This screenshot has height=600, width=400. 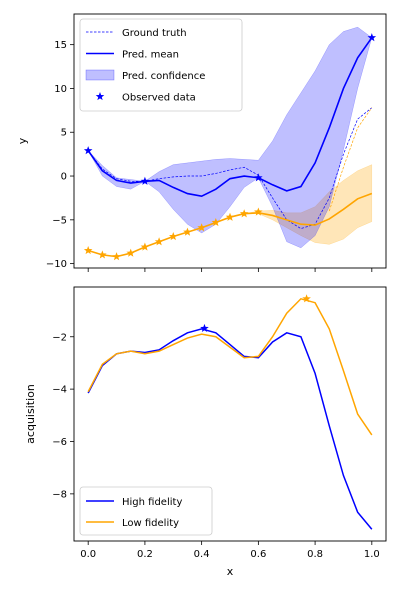 I want to click on y-tick-label: 0, so click(x=64, y=177).